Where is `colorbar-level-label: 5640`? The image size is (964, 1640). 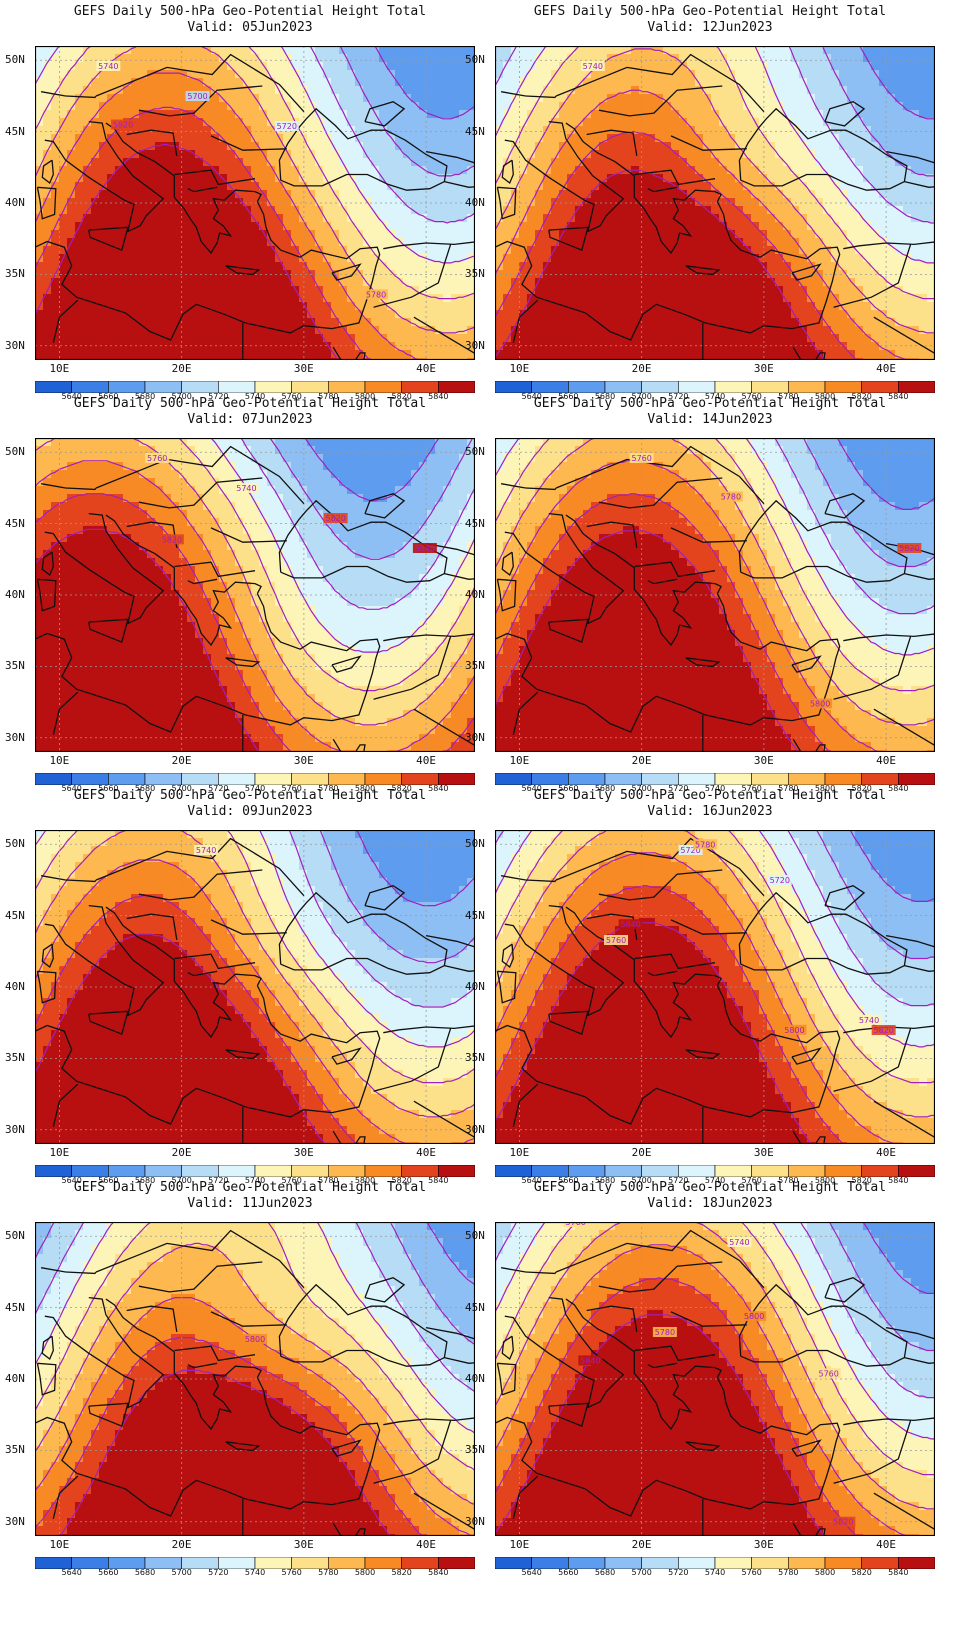 colorbar-level-label: 5640 is located at coordinates (531, 1572).